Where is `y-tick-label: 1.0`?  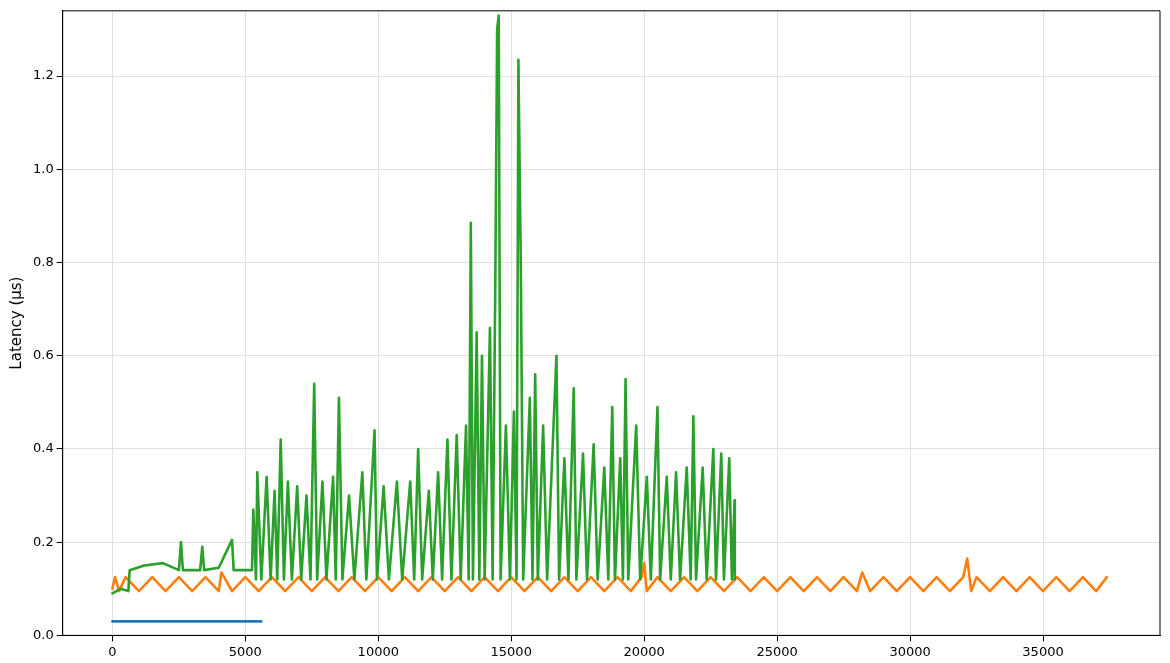
y-tick-label: 1.0 is located at coordinates (43, 168).